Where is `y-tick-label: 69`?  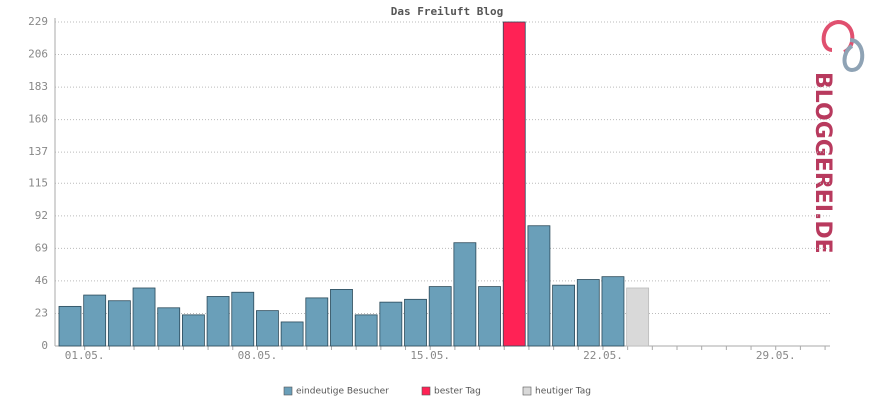 y-tick-label: 69 is located at coordinates (41, 247).